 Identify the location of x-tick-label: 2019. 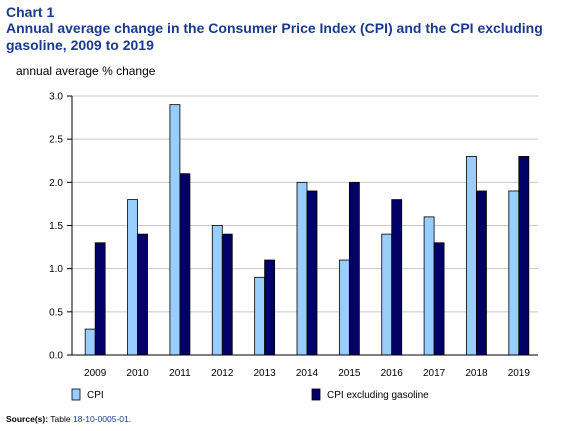
(519, 373).